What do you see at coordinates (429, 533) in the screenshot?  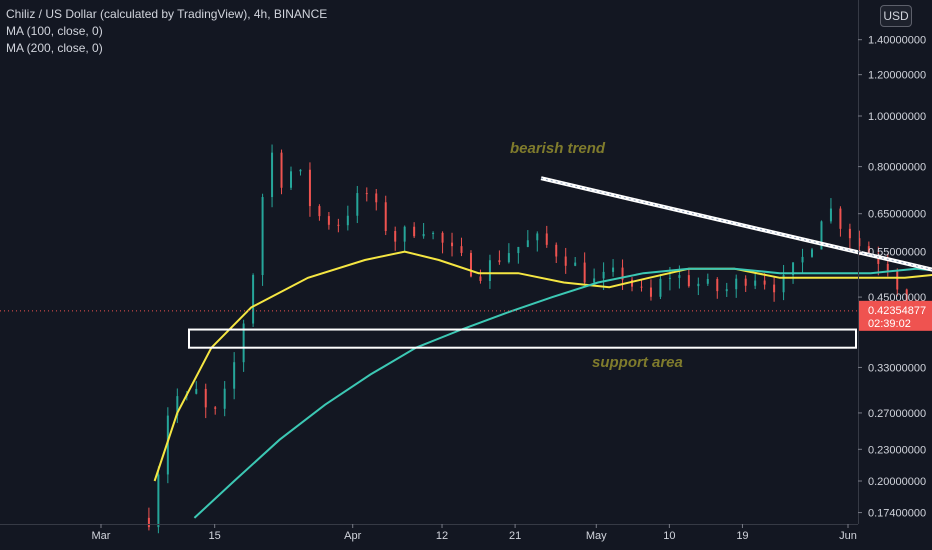 I see `time-axis: Mar 15 Apr 12 21 May 10 19 Jun` at bounding box center [429, 533].